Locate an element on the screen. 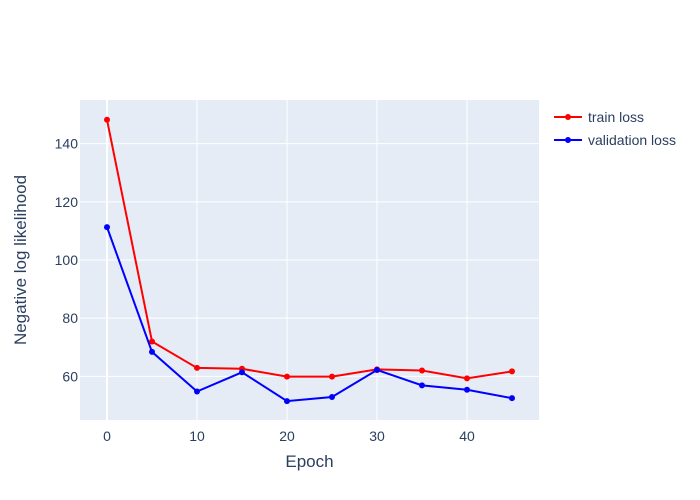 The image size is (700, 500). x-tick-label: 20 is located at coordinates (287, 436).